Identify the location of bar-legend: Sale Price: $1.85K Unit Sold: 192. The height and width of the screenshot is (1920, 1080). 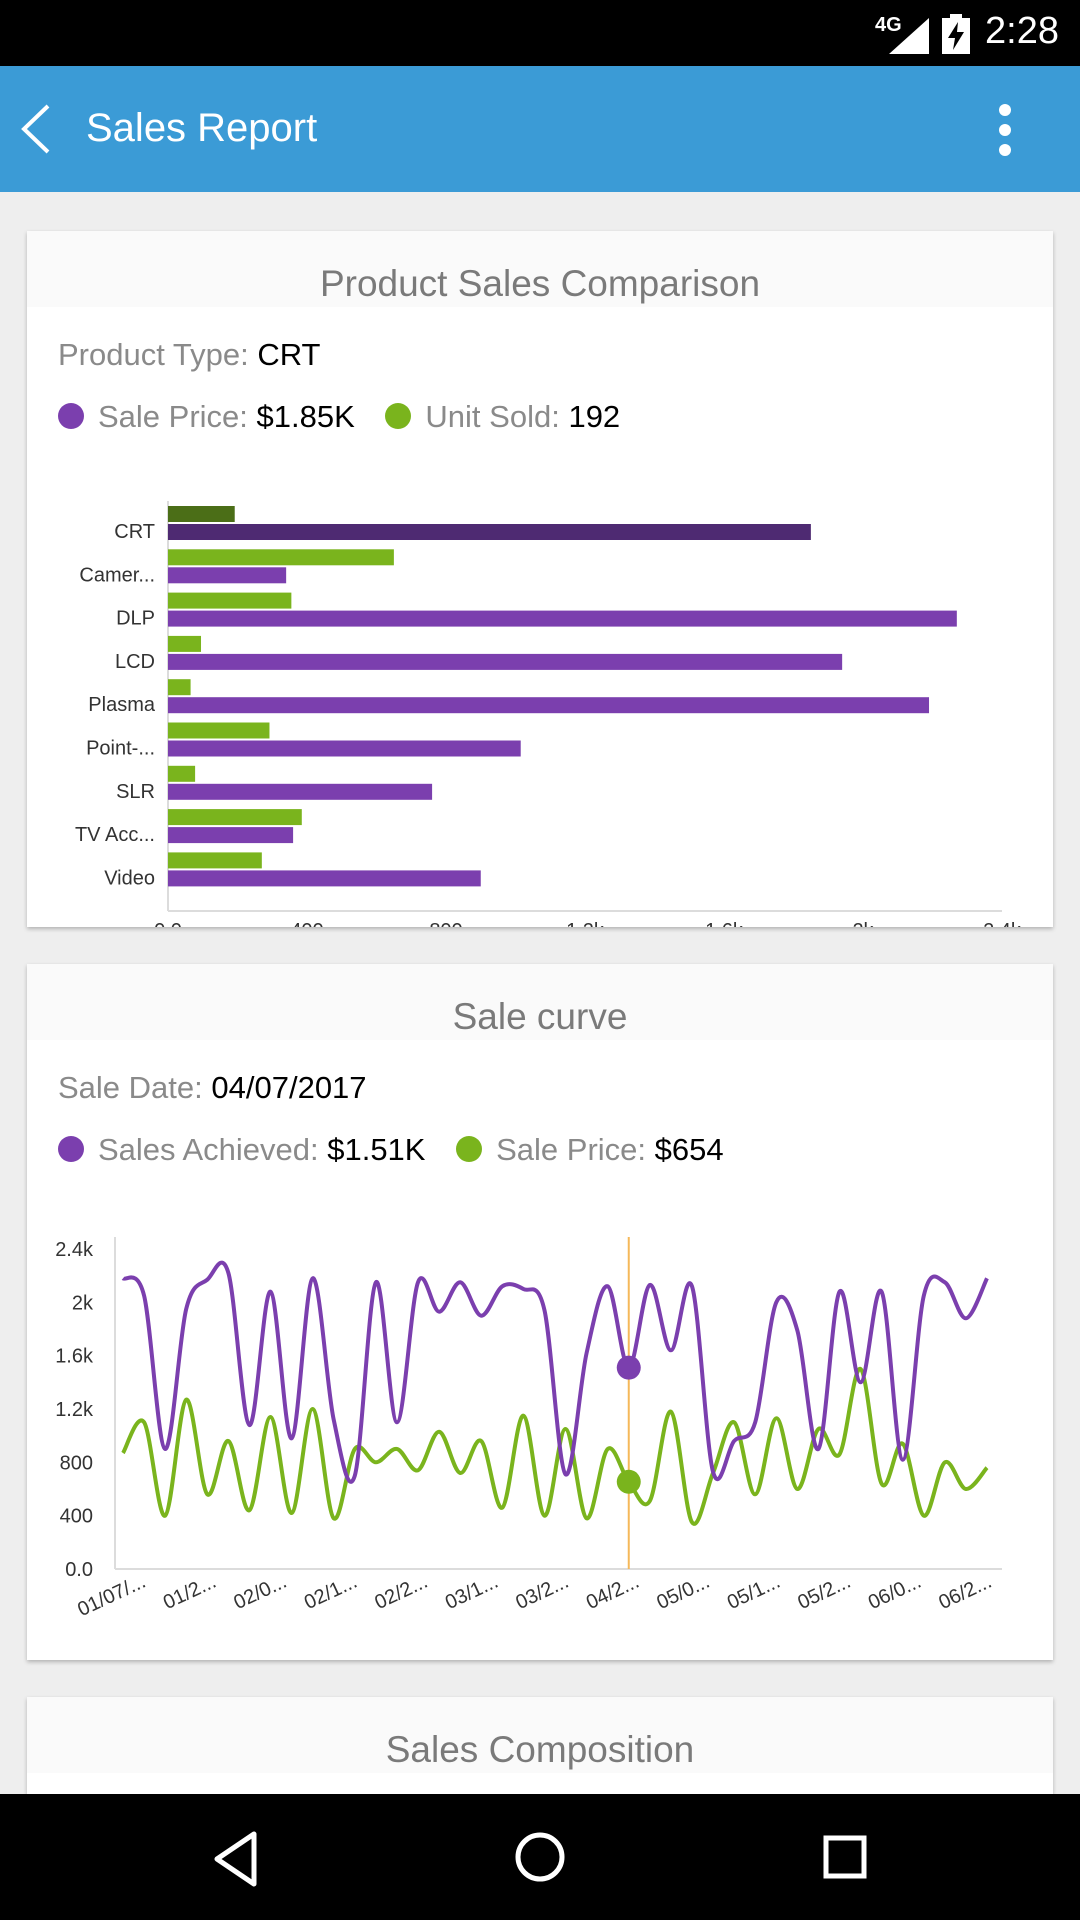
(350, 417).